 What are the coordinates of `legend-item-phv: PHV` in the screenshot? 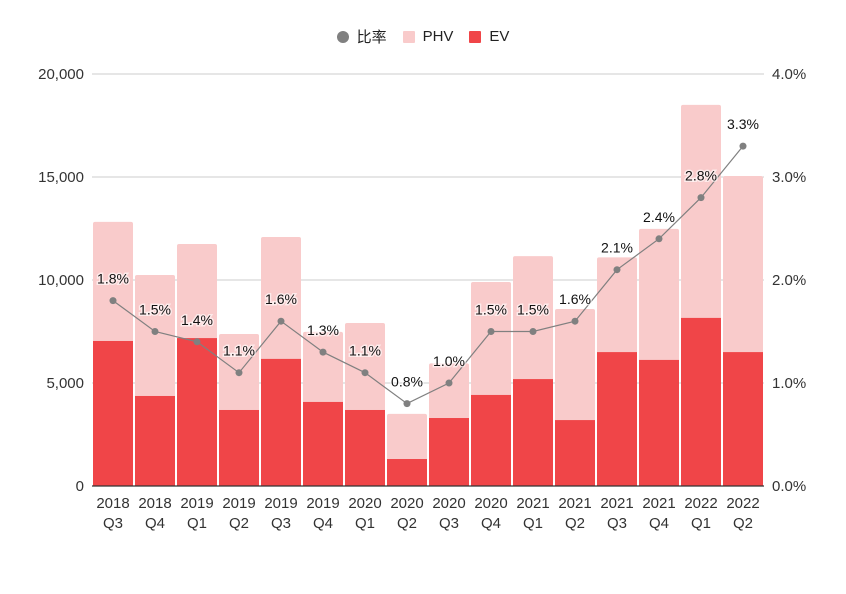 It's located at (428, 36).